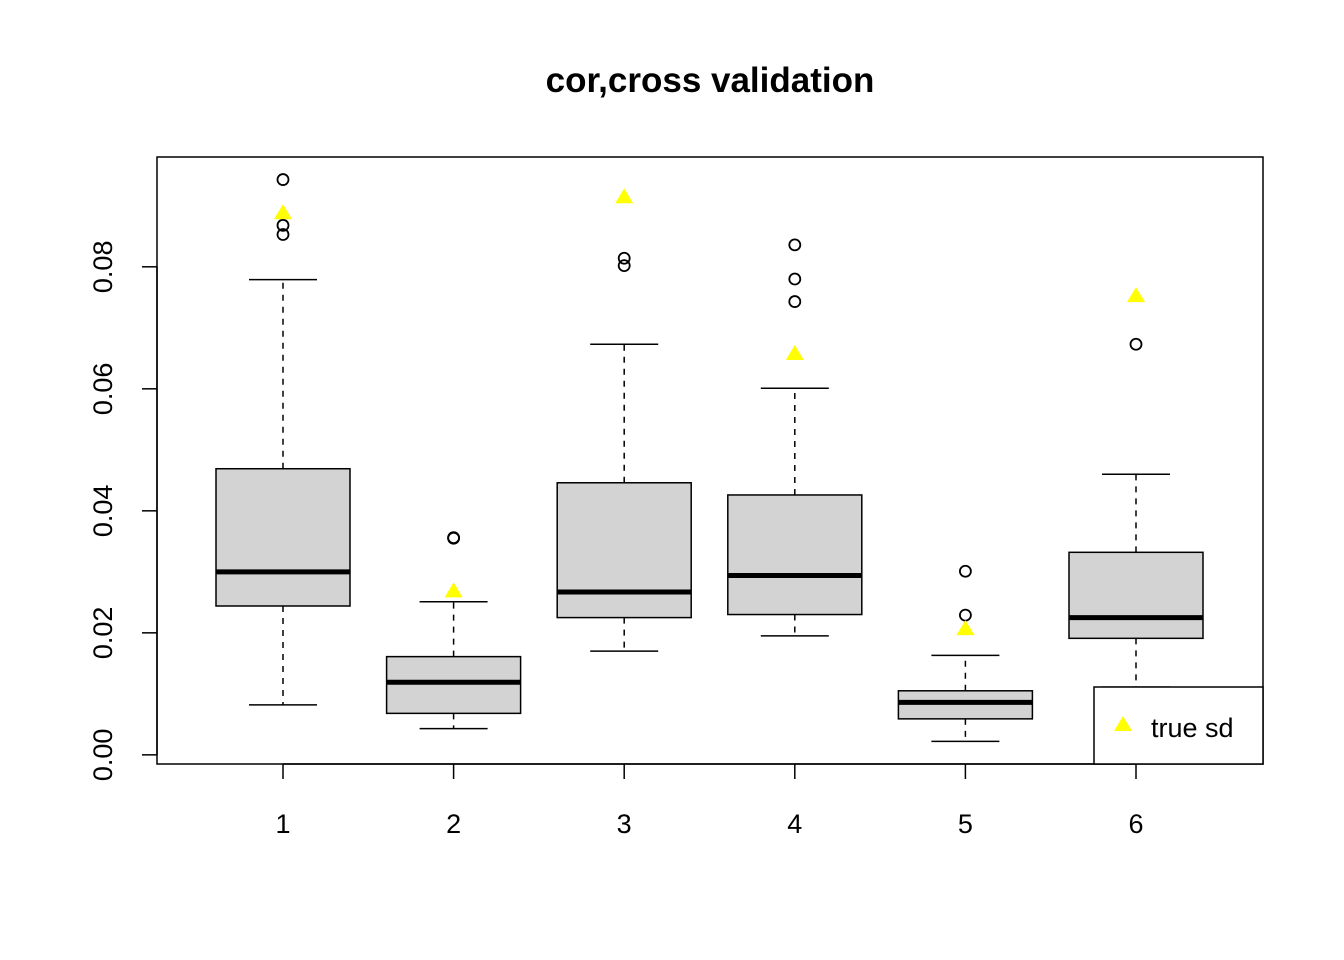  What do you see at coordinates (1192, 728) in the screenshot?
I see `legend-label: true sd` at bounding box center [1192, 728].